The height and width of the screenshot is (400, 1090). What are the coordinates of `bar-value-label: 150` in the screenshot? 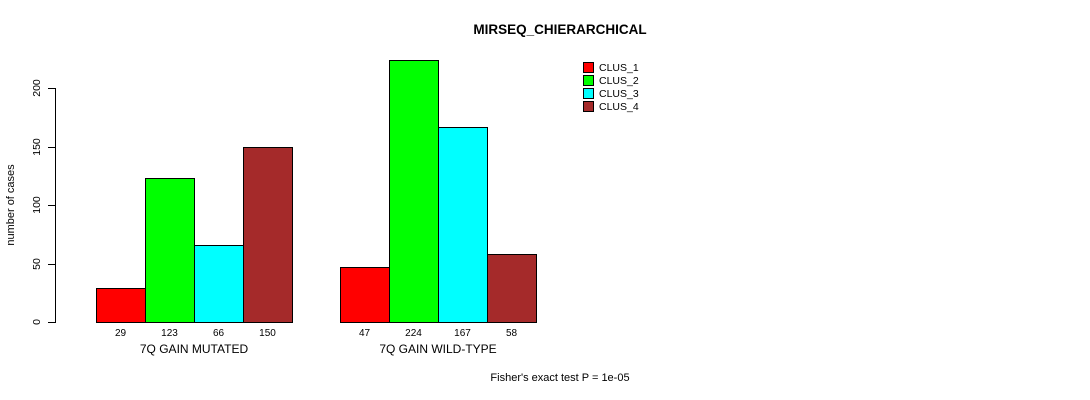 It's located at (267, 333).